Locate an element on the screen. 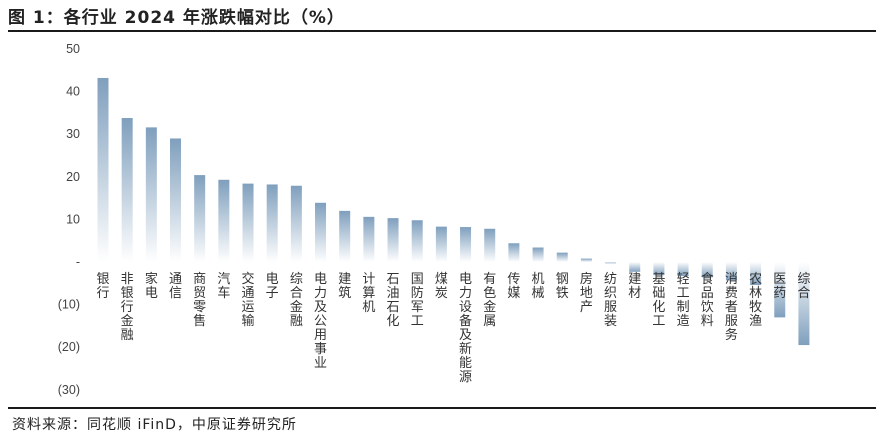 Image resolution: width=884 pixels, height=441 pixels. y-axis: 50 40 30 20 10 - (10) (20) (30) is located at coordinates (69, 219).